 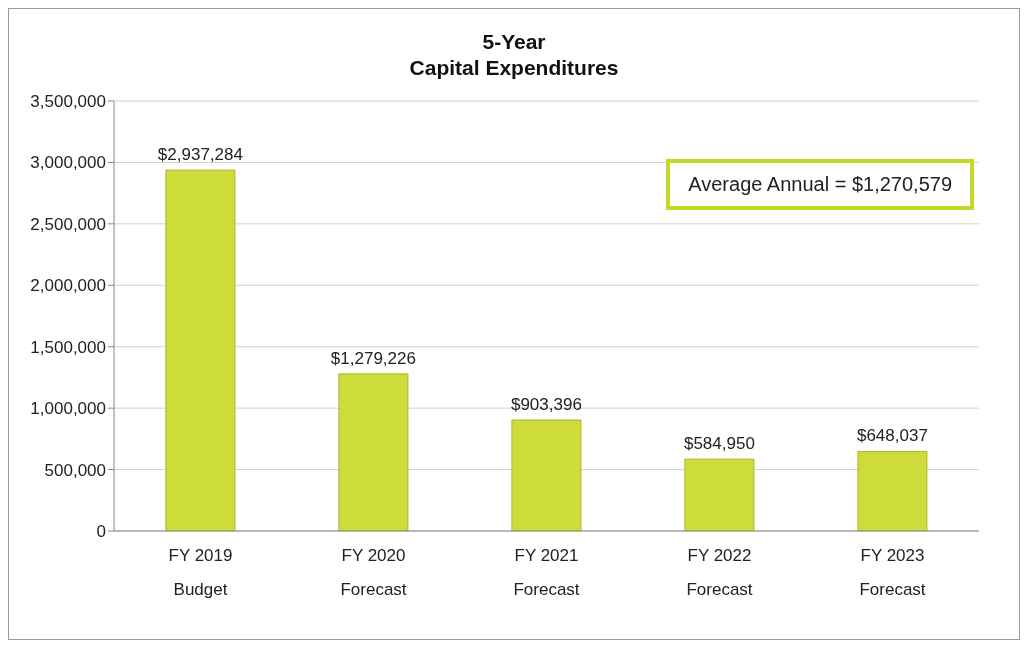 What do you see at coordinates (68, 286) in the screenshot?
I see `y-tick-label: 2,000,000` at bounding box center [68, 286].